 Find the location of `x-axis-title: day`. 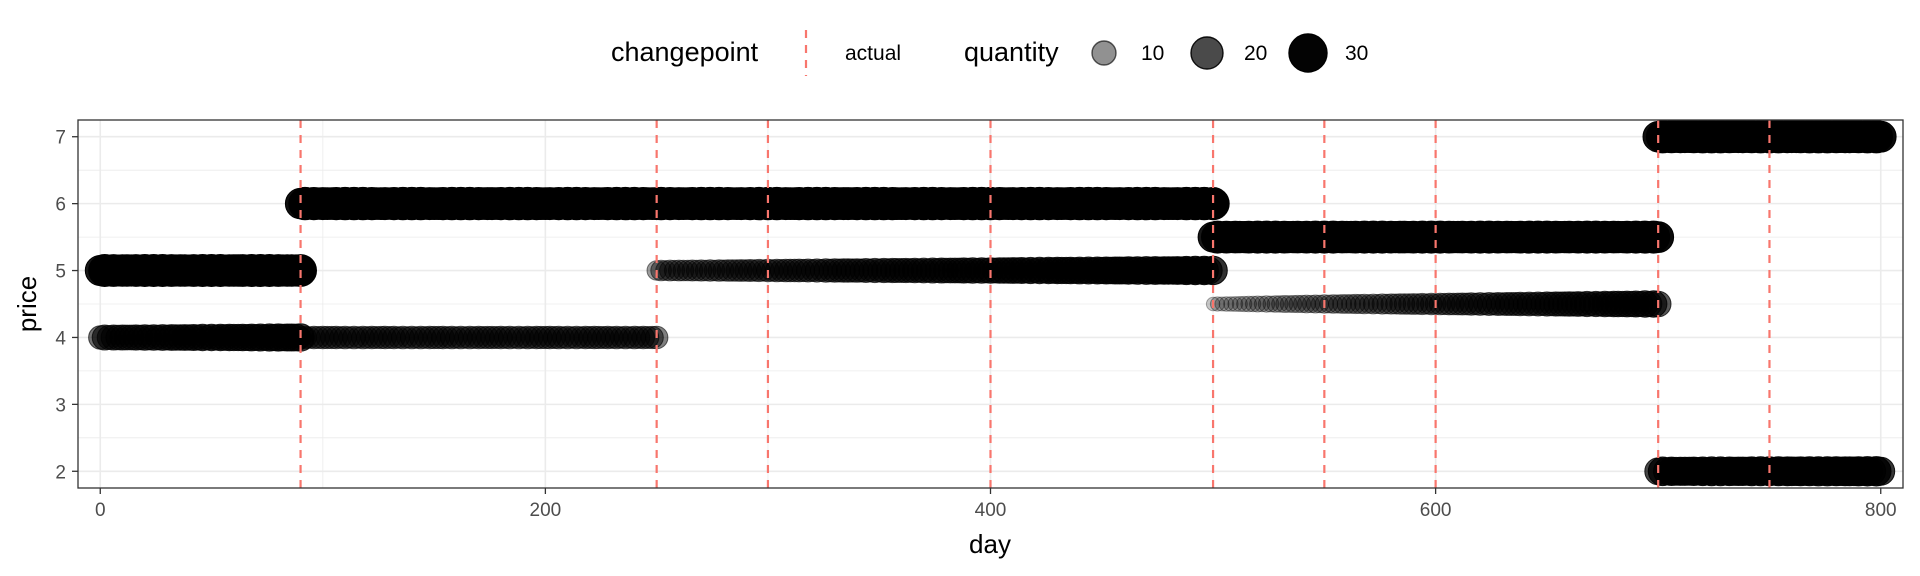

x-axis-title: day is located at coordinates (990, 544).